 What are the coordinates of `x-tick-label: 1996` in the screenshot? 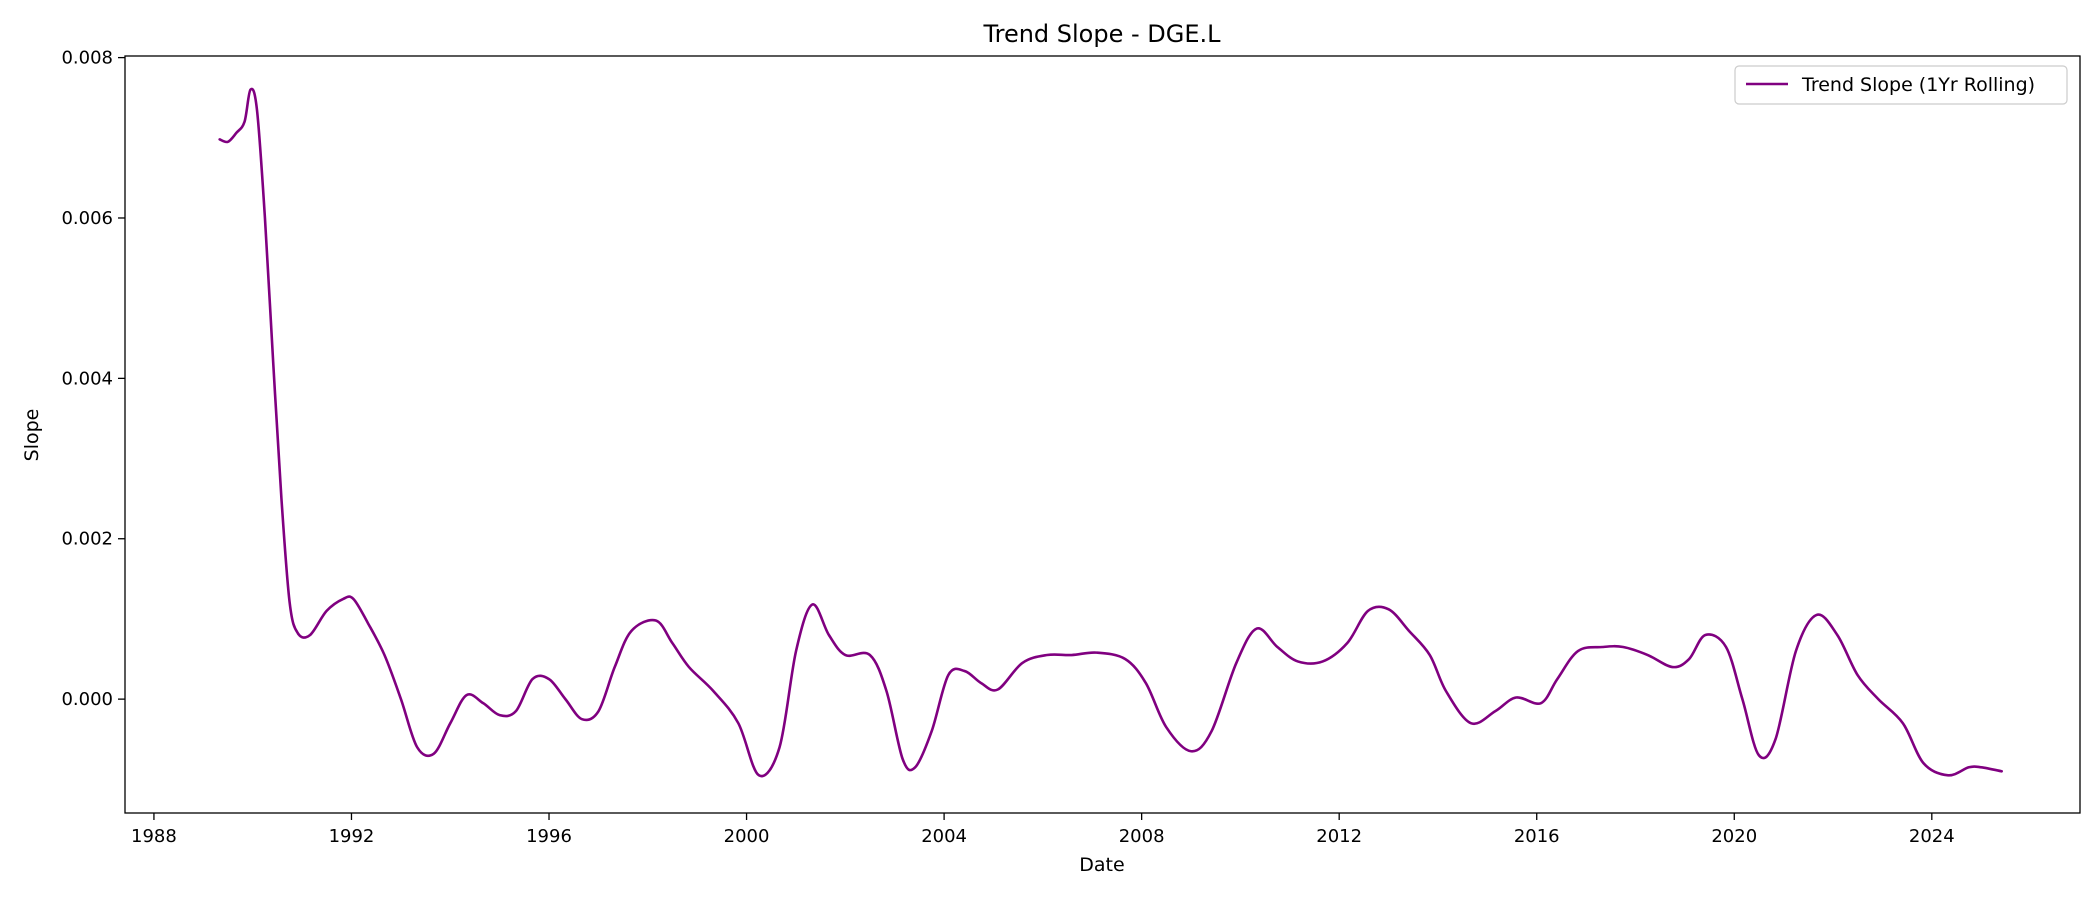 It's located at (549, 836).